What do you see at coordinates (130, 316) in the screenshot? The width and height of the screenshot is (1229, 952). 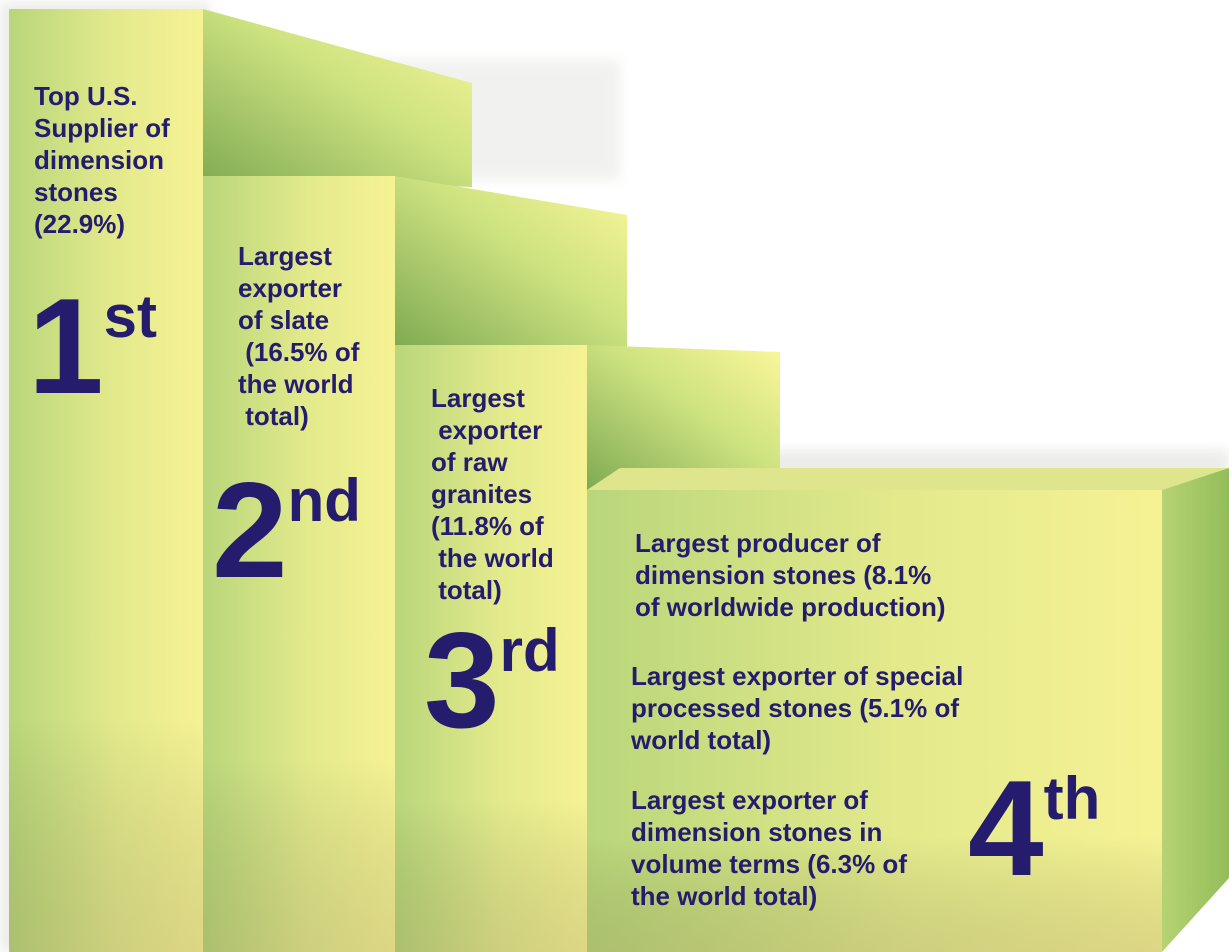 I see `rank-1-suffix: st` at bounding box center [130, 316].